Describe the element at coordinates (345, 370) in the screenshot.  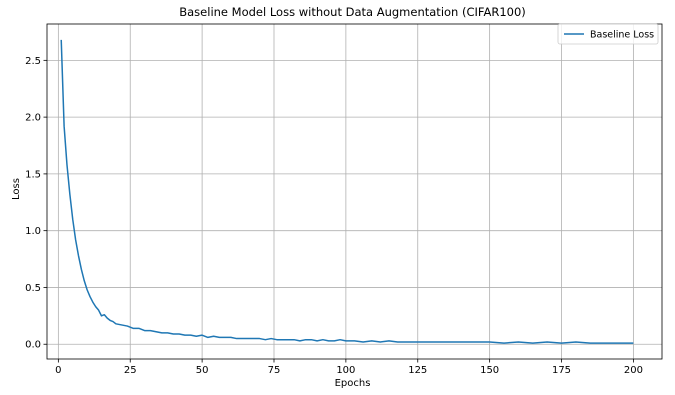
I see `x-tick-label: 100` at that location.